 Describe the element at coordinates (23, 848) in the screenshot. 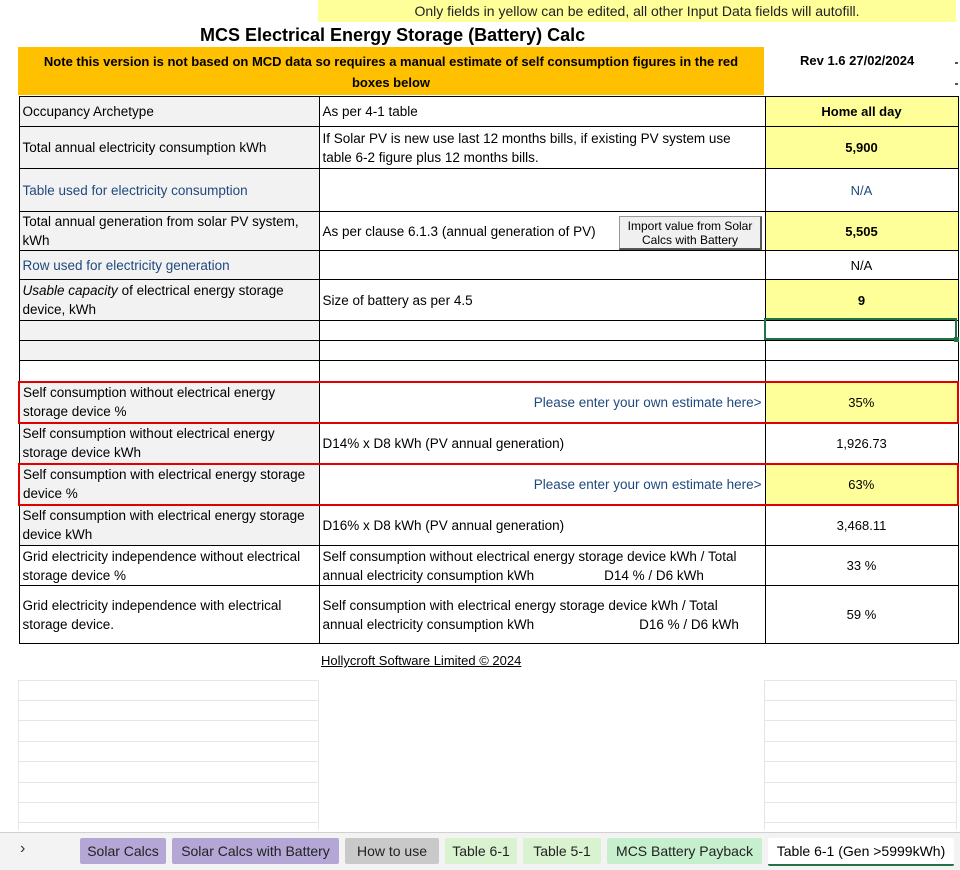

I see `chevron-right-icon: ›` at that location.